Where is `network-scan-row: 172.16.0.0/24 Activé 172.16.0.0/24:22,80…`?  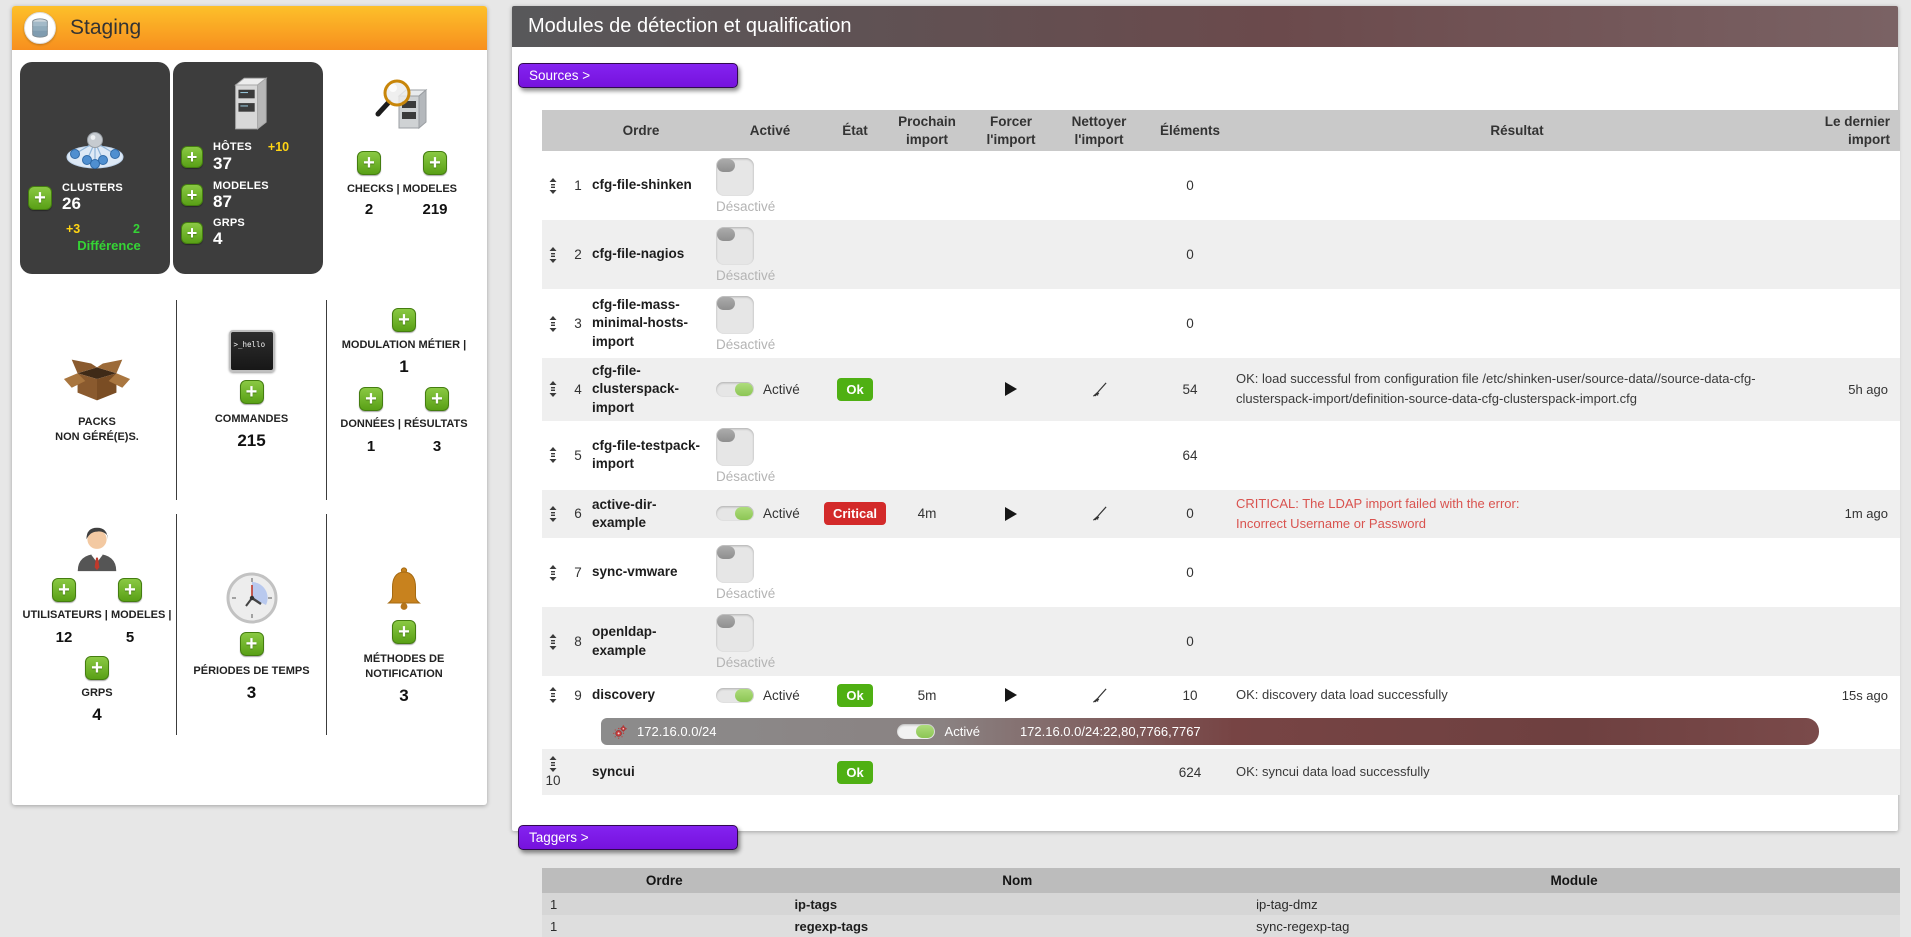
network-scan-row: 172.16.0.0/24 Activé 172.16.0.0/24:22,80… is located at coordinates (1221, 732).